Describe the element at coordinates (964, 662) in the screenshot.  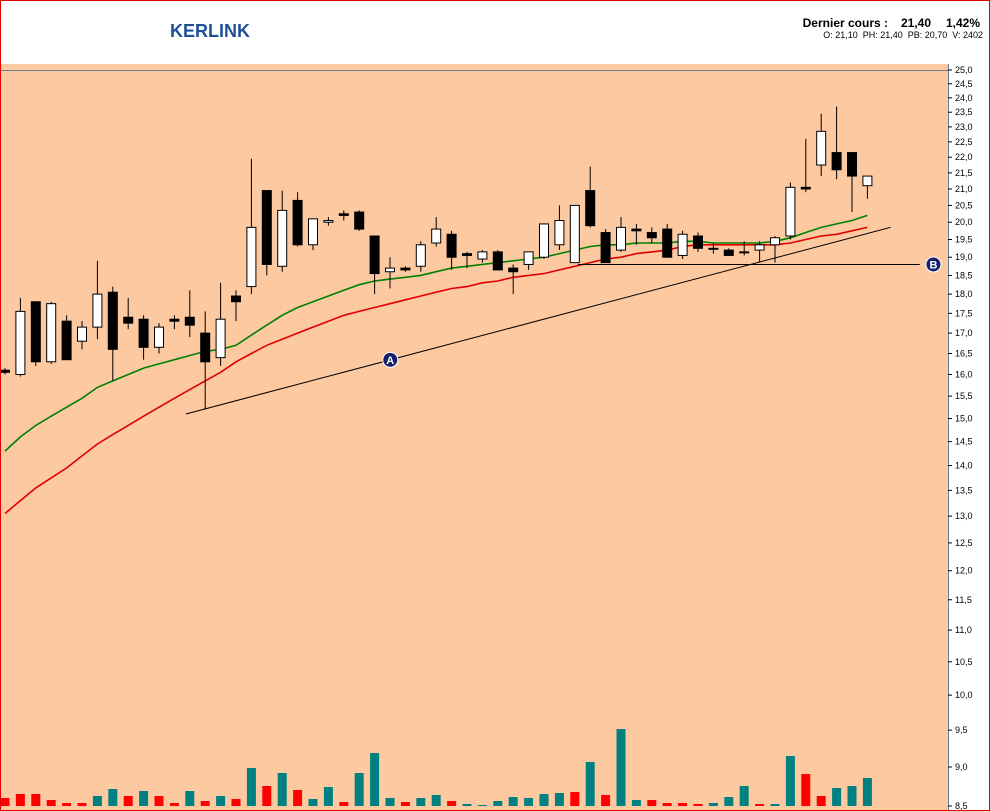
I see `y-tick-label: 10,5` at that location.